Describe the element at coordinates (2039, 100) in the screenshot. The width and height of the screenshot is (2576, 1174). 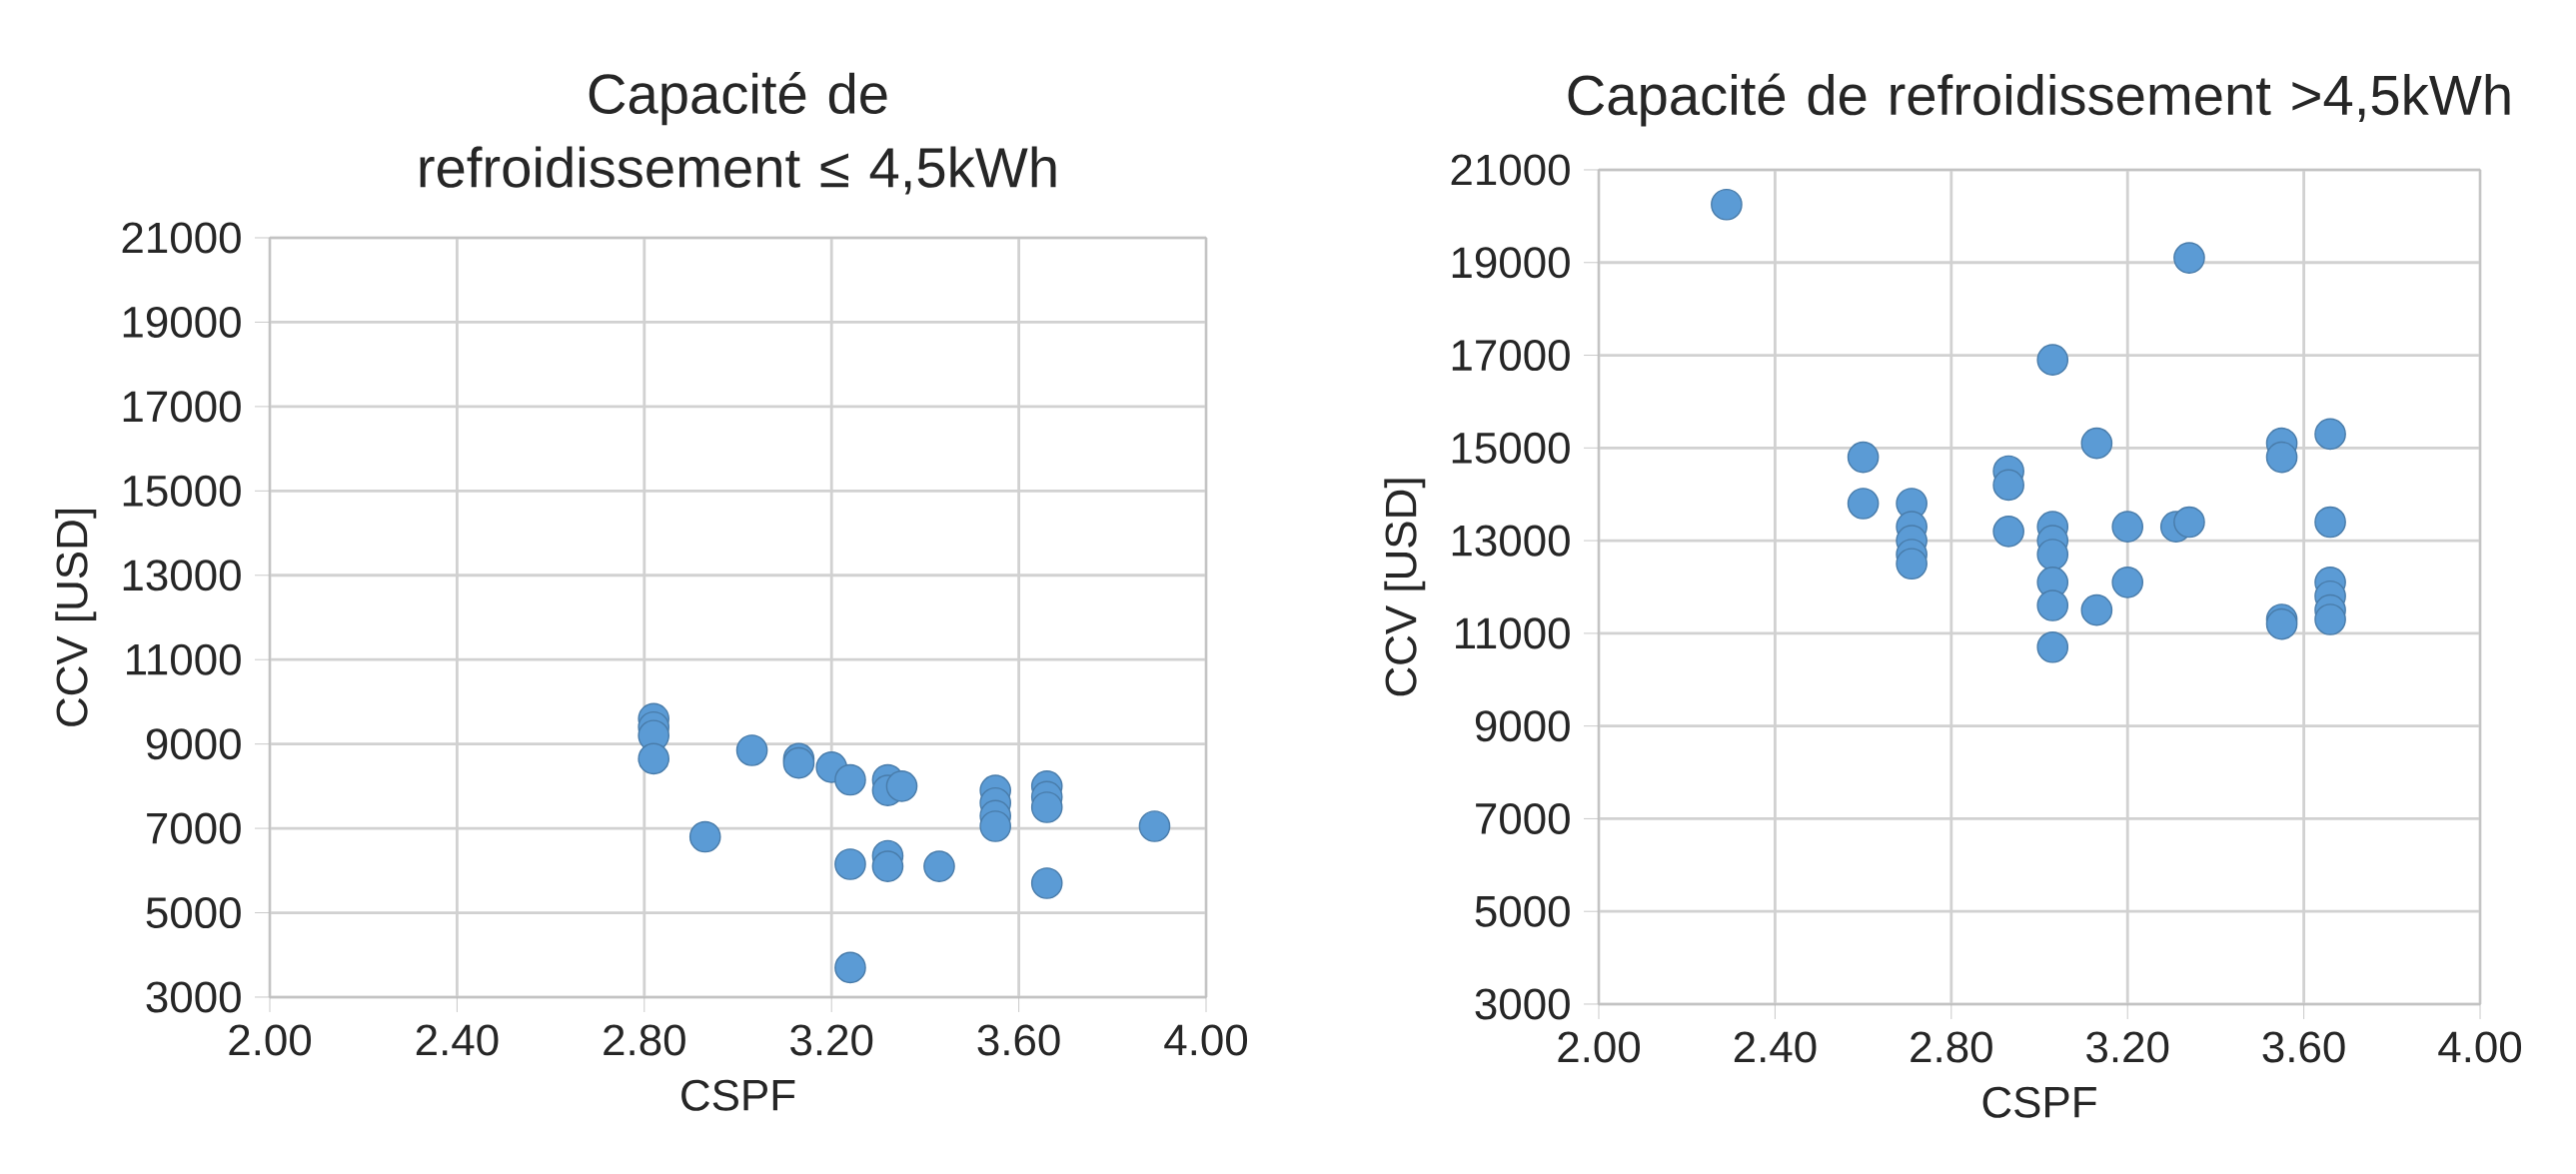
I see `chart-title: Capacité de refroidissement >4,5kWh` at that location.